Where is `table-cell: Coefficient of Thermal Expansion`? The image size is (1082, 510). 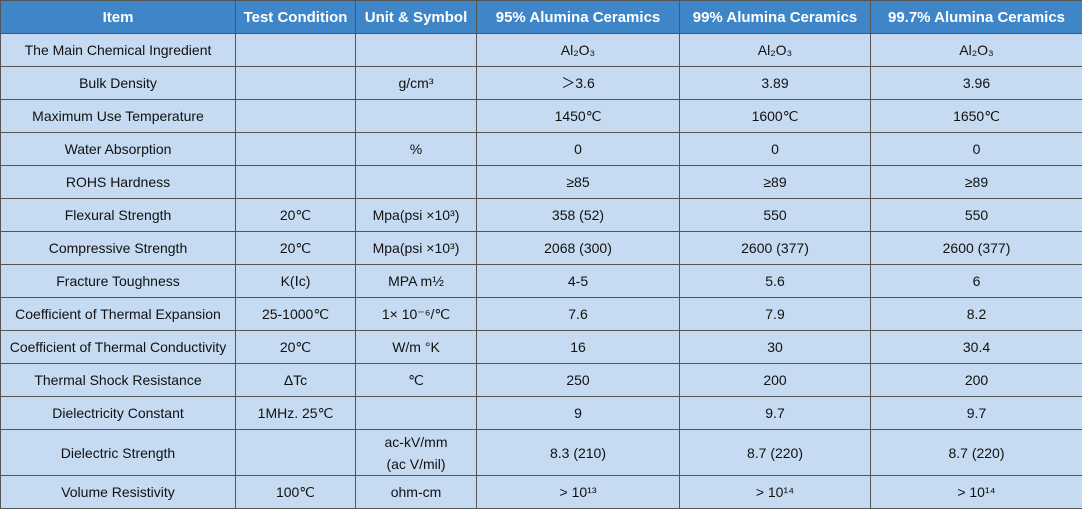 table-cell: Coefficient of Thermal Expansion is located at coordinates (118, 314).